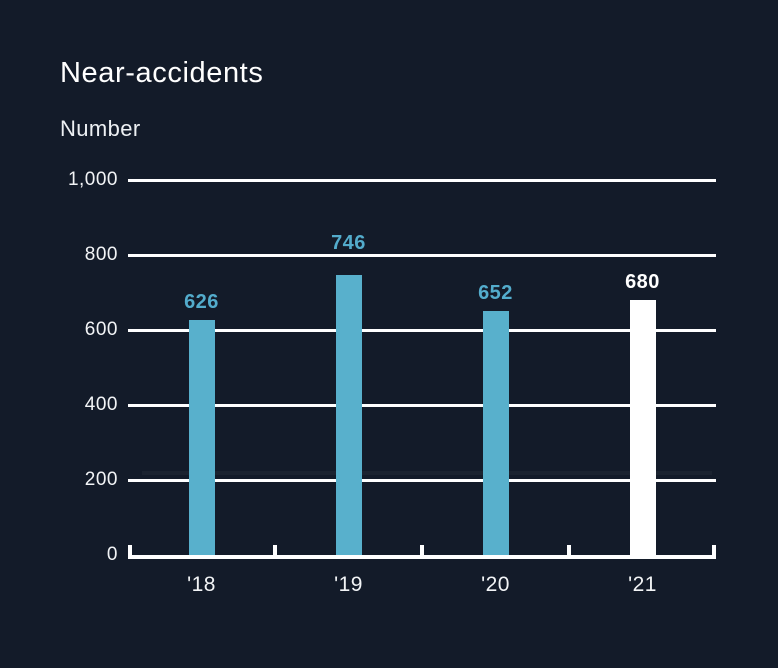 This screenshot has height=668, width=778. What do you see at coordinates (101, 329) in the screenshot?
I see `y-axis-tick-label: 600` at bounding box center [101, 329].